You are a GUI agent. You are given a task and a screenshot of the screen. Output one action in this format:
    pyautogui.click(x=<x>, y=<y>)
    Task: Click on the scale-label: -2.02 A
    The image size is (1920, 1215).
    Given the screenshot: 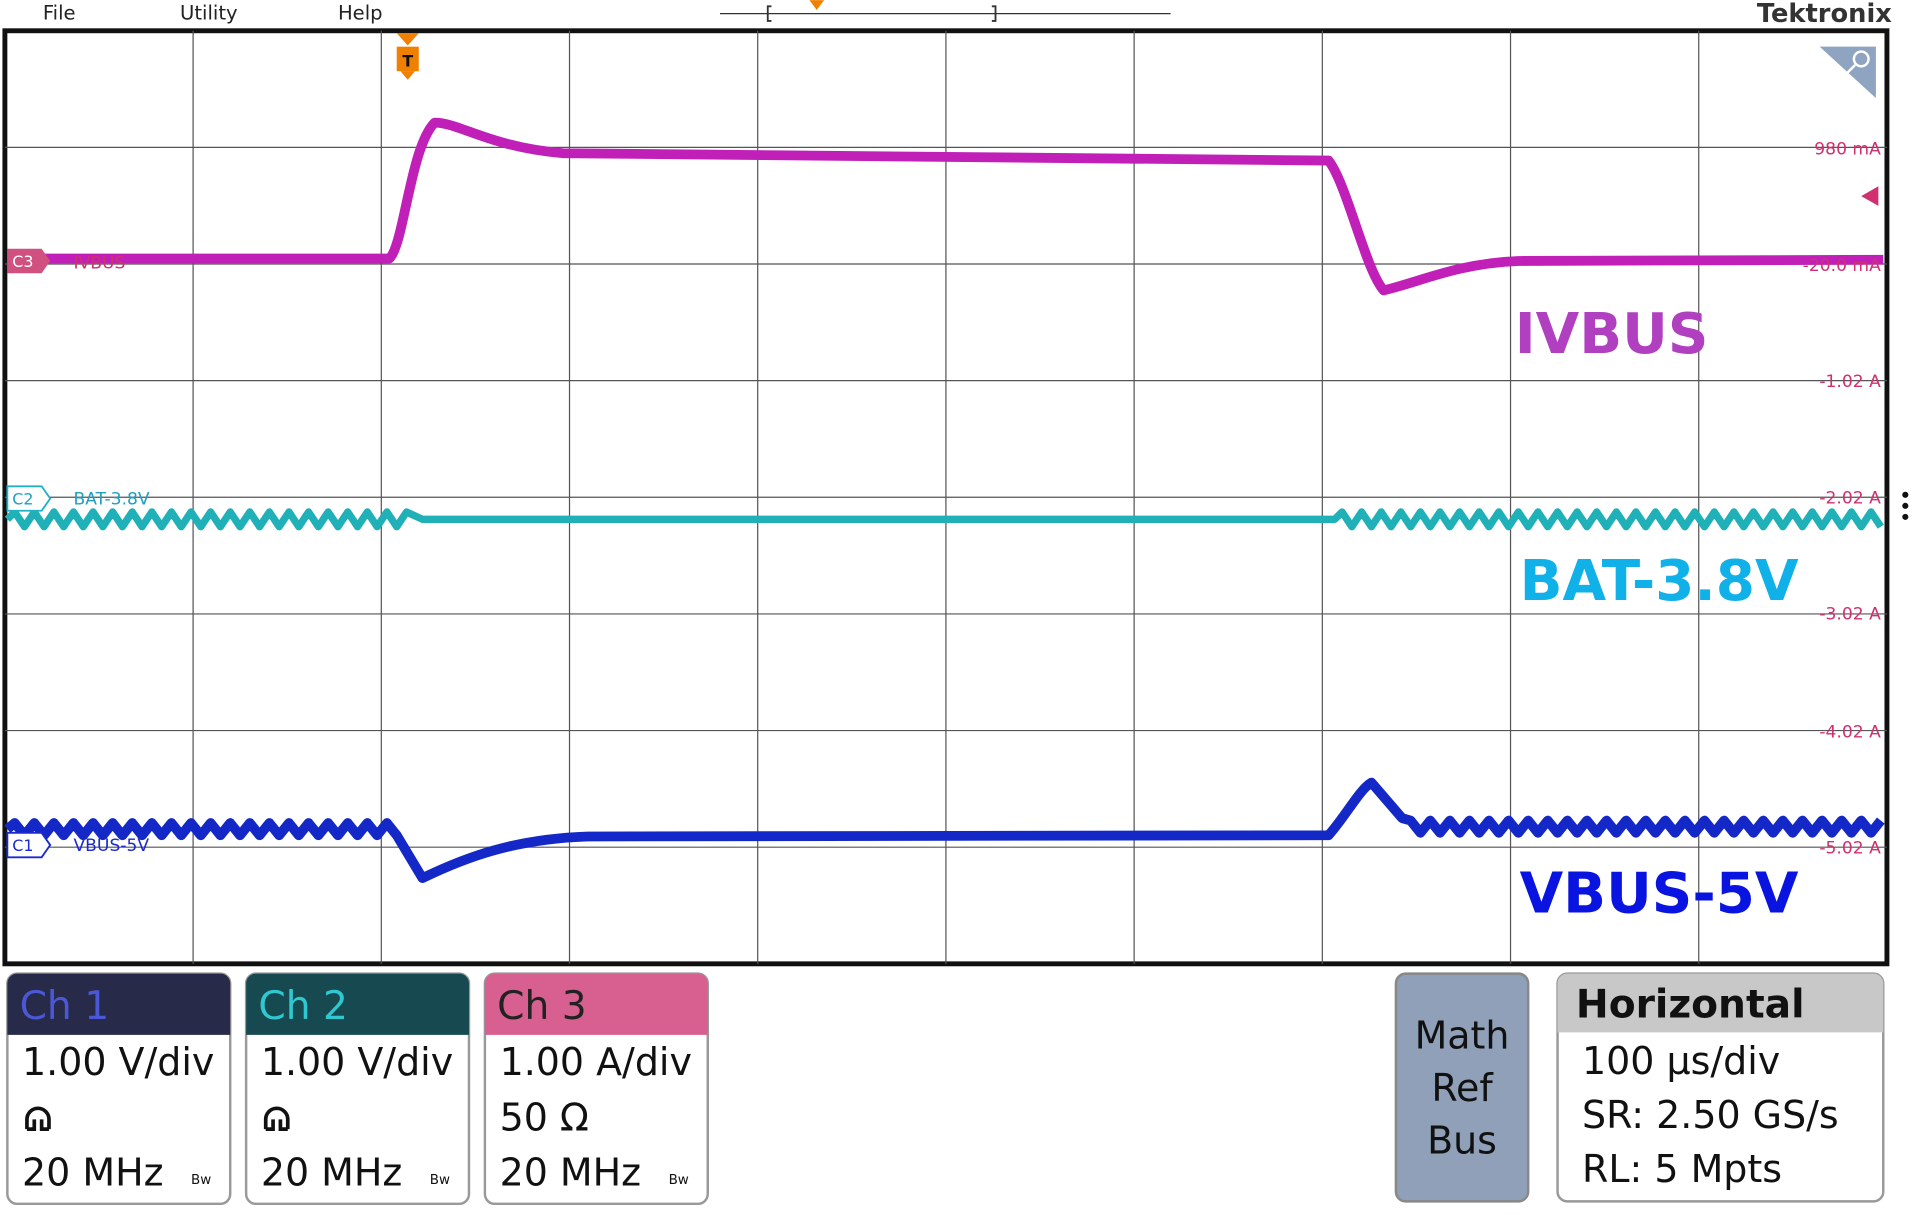 What is the action you would take?
    pyautogui.click(x=1850, y=498)
    